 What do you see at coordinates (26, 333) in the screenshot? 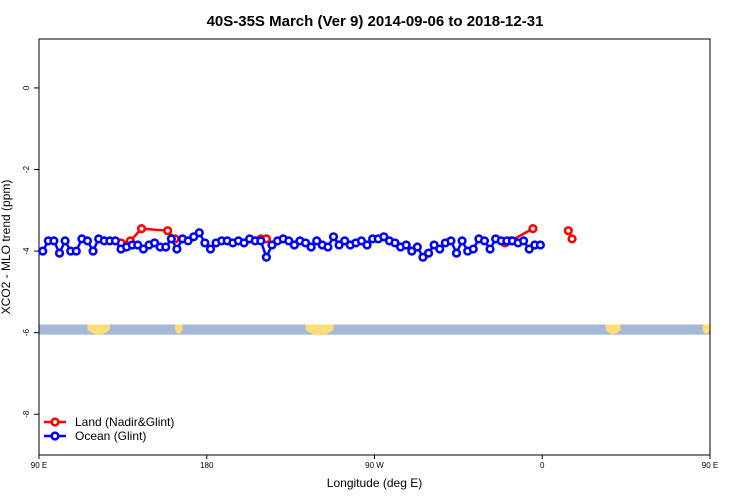
I see `y-tick-label: -6` at bounding box center [26, 333].